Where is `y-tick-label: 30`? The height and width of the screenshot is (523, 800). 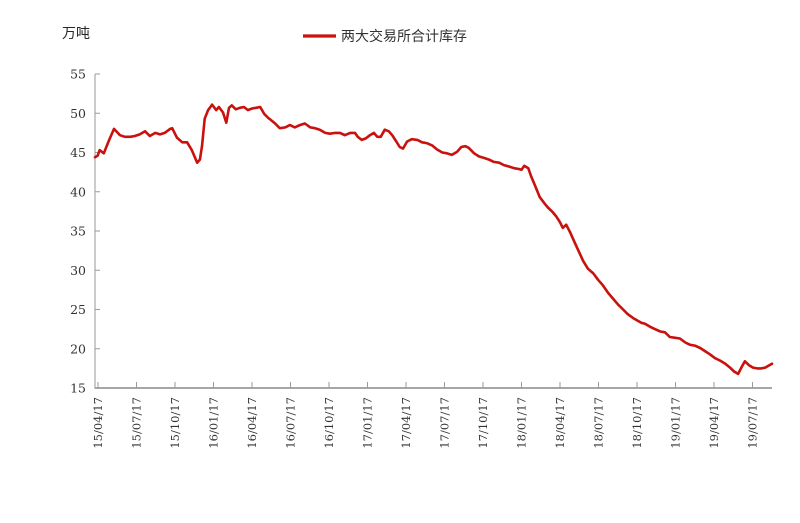 y-tick-label: 30 is located at coordinates (78, 270).